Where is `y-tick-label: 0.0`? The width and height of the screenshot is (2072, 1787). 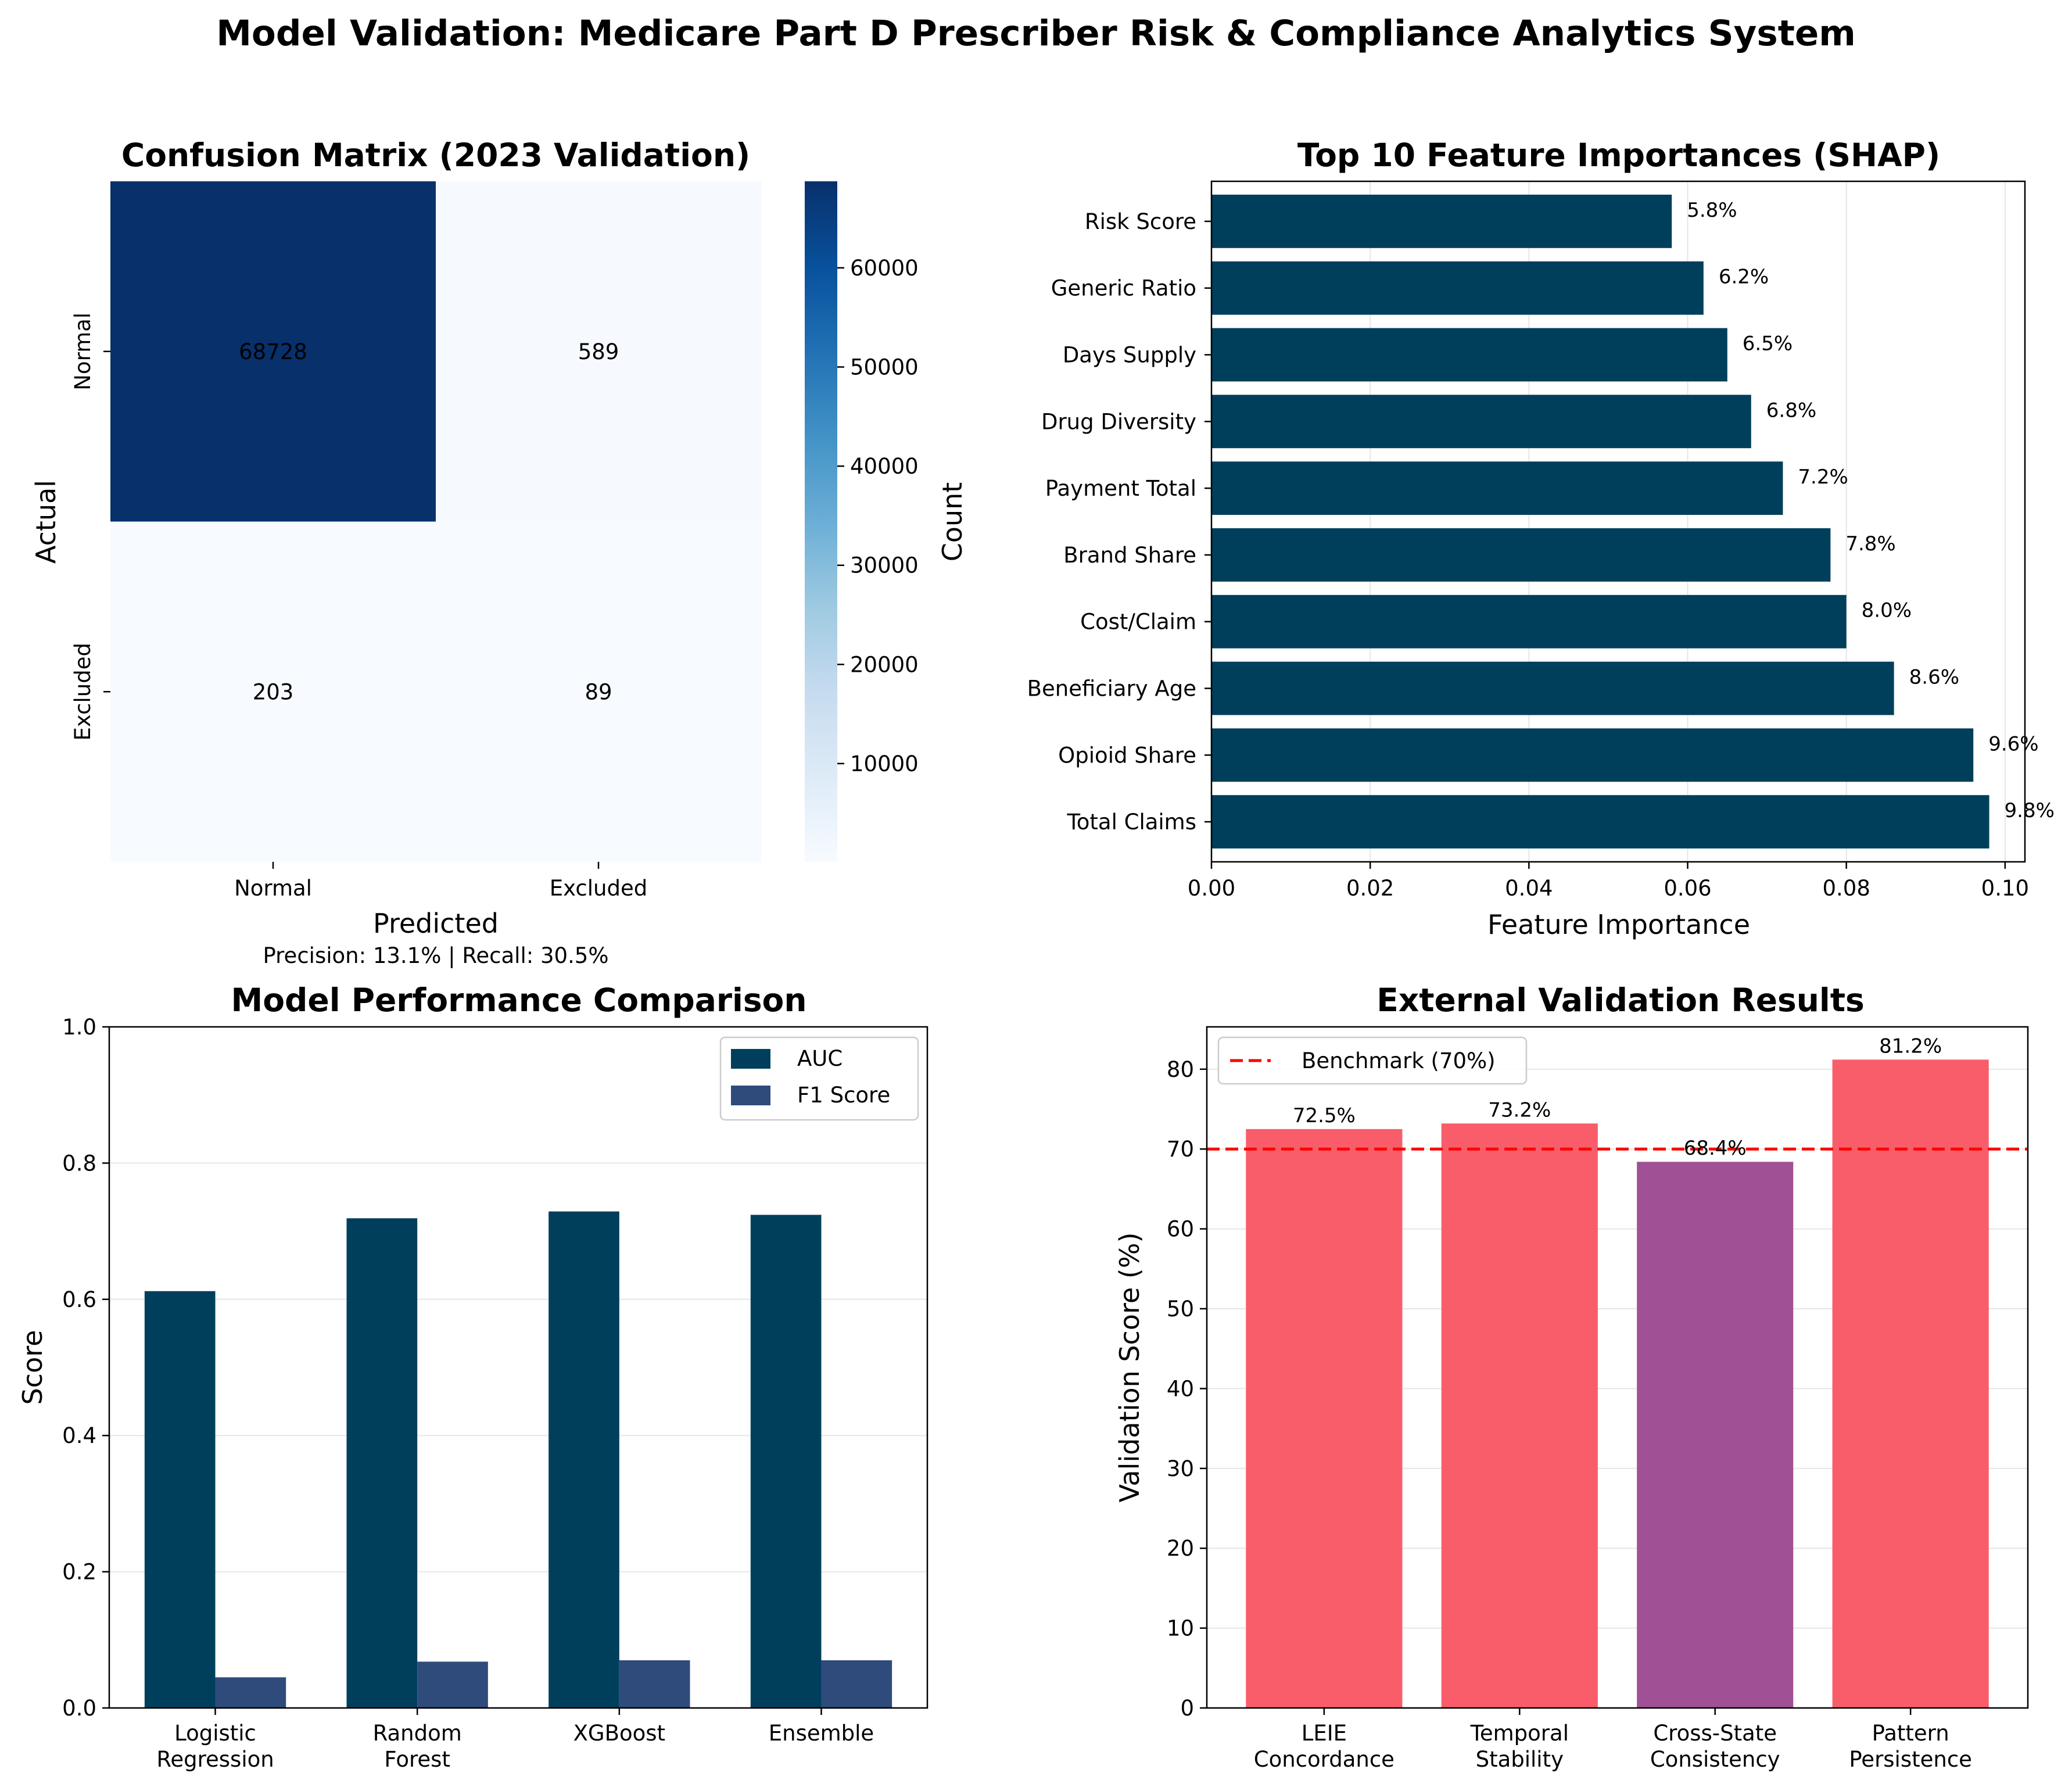 y-tick-label: 0.0 is located at coordinates (79, 1709).